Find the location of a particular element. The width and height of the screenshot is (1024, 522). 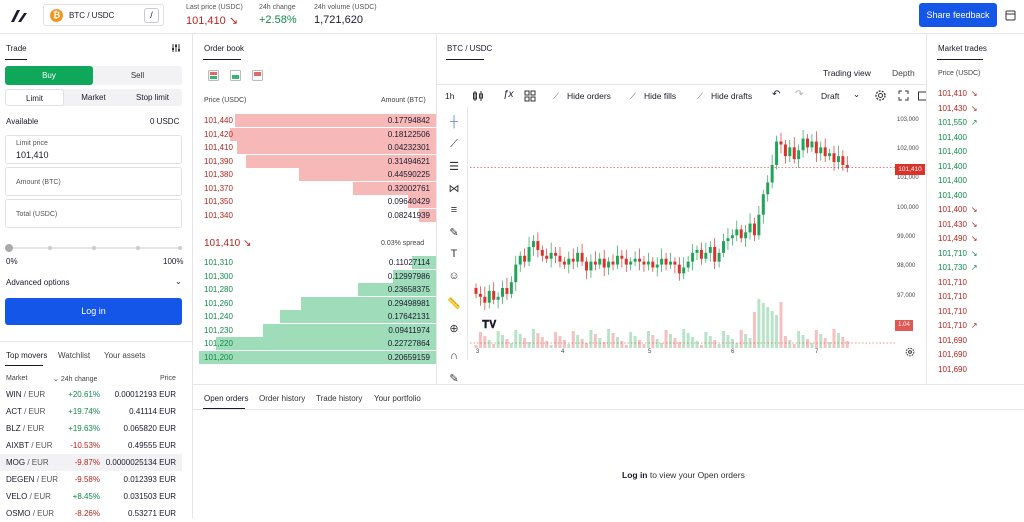

order-row: 101,390 0.31494621 is located at coordinates (317, 161).